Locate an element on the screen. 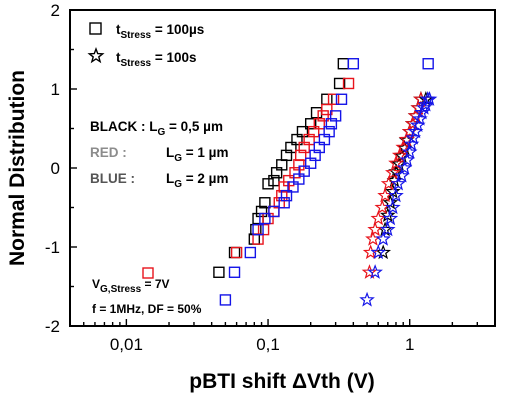 The width and height of the screenshot is (505, 398). black-annotation: BLACK : LG = 0,5 µm is located at coordinates (156, 128).